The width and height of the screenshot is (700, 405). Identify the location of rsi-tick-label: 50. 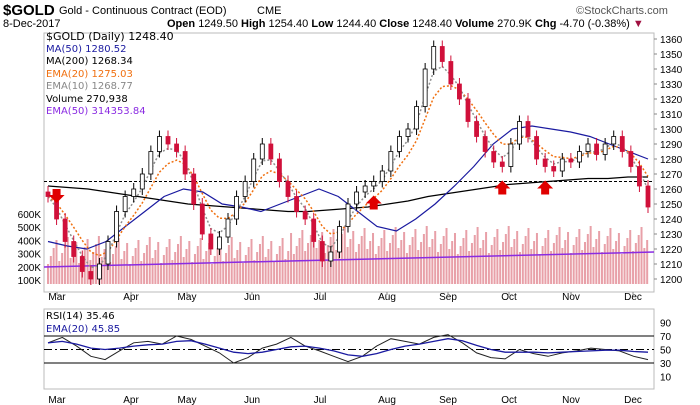
(666, 351).